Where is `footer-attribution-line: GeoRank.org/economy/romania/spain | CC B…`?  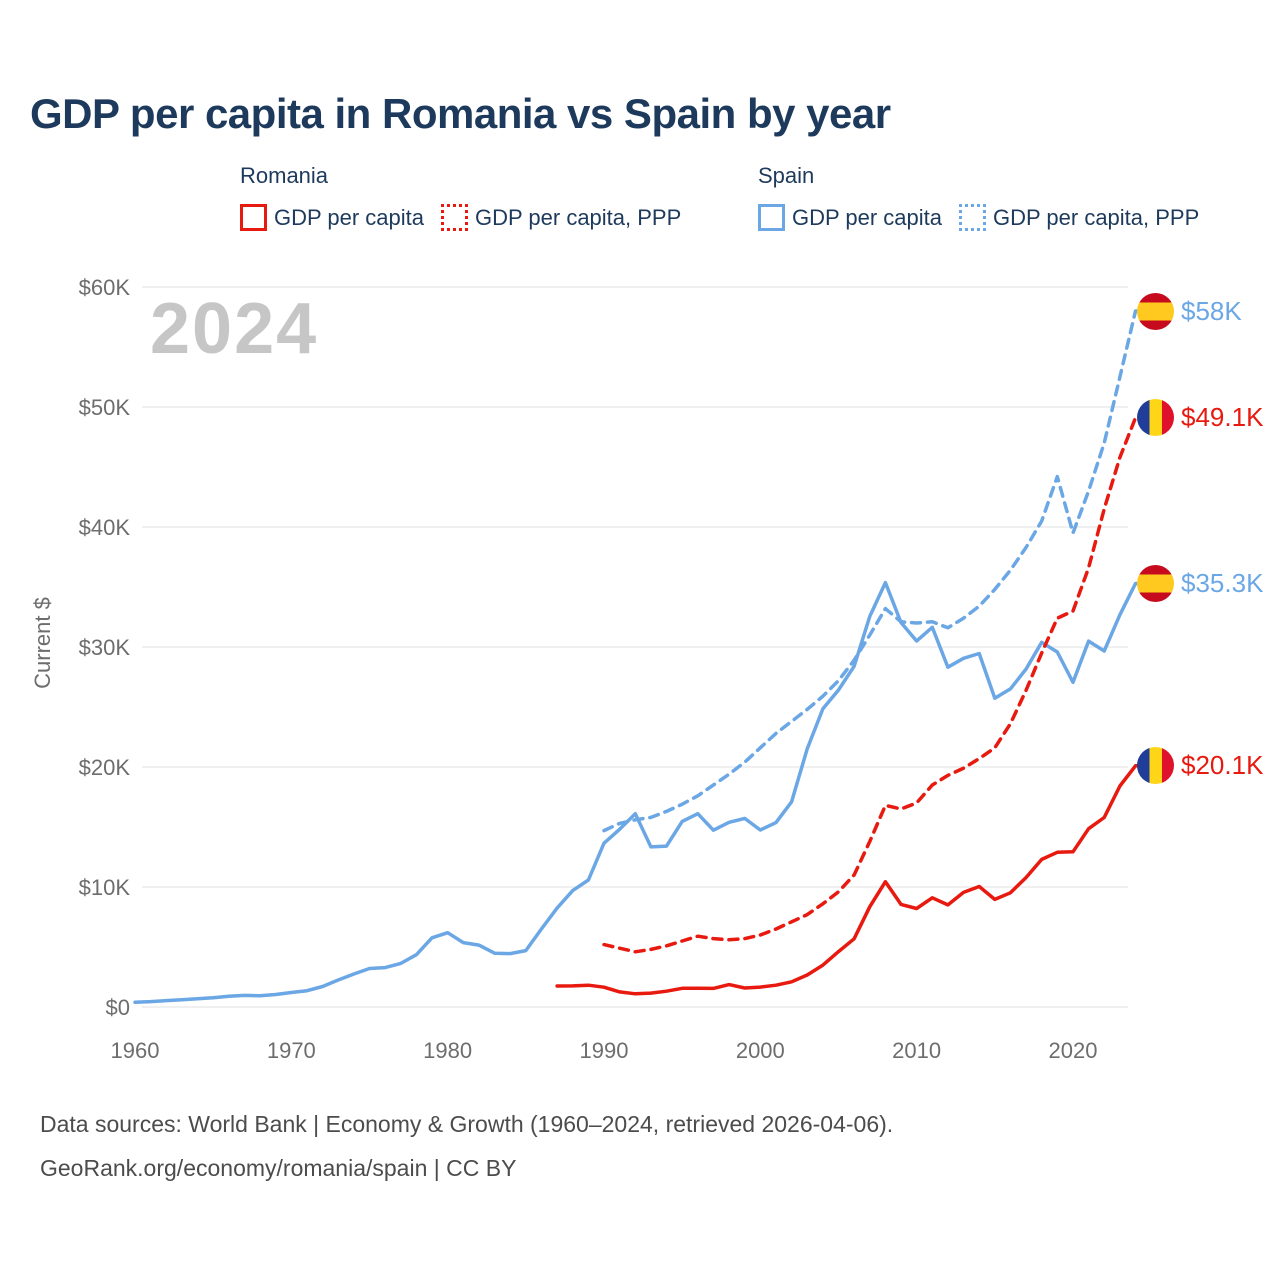 footer-attribution-line: GeoRank.org/economy/romania/spain | CC B… is located at coordinates (278, 1168).